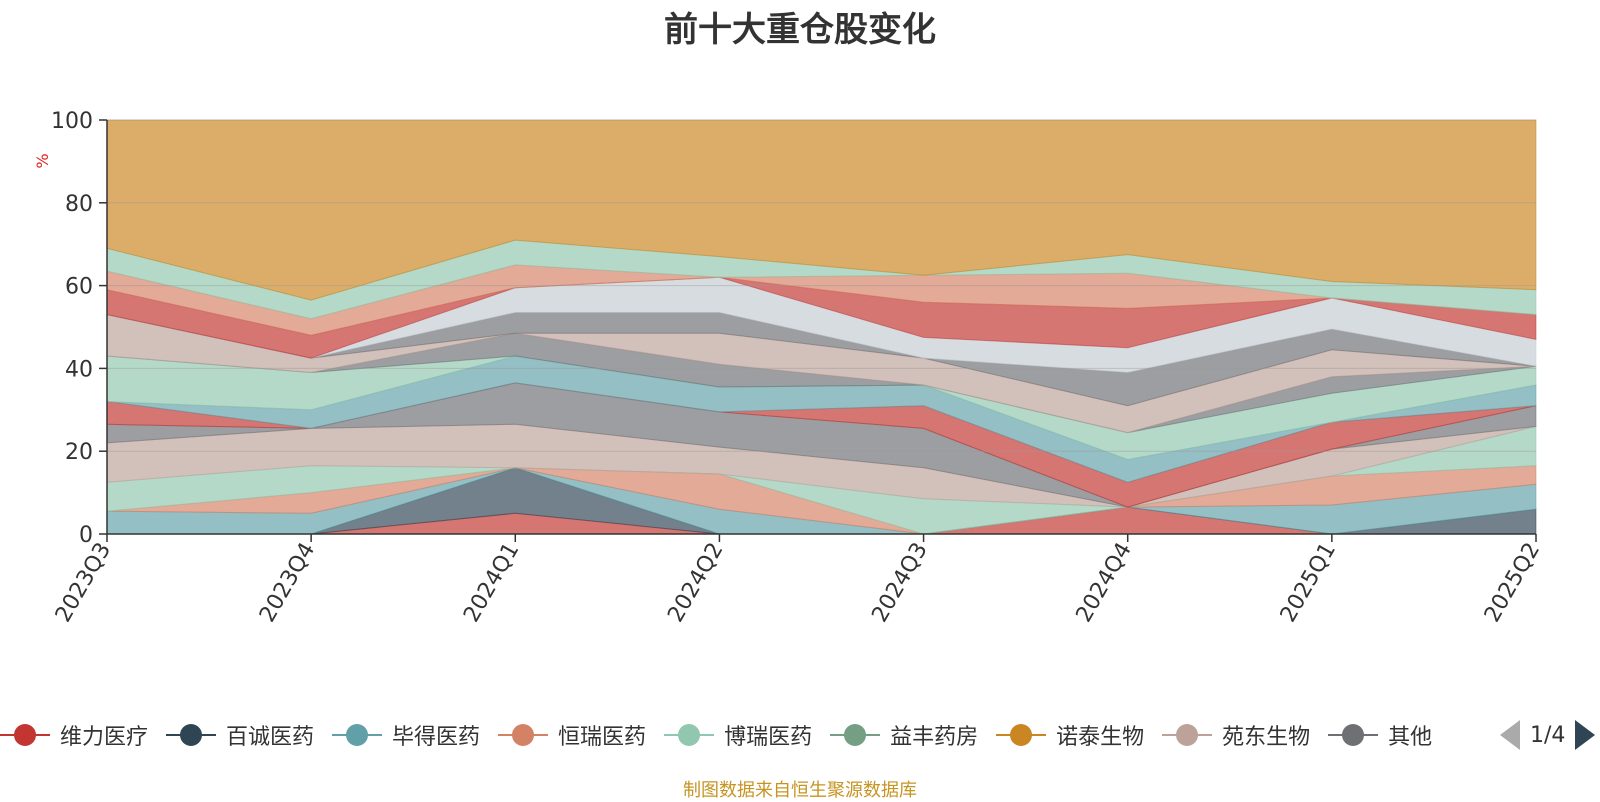  What do you see at coordinates (934, 737) in the screenshot?
I see `legend-label: 益丰药房` at bounding box center [934, 737].